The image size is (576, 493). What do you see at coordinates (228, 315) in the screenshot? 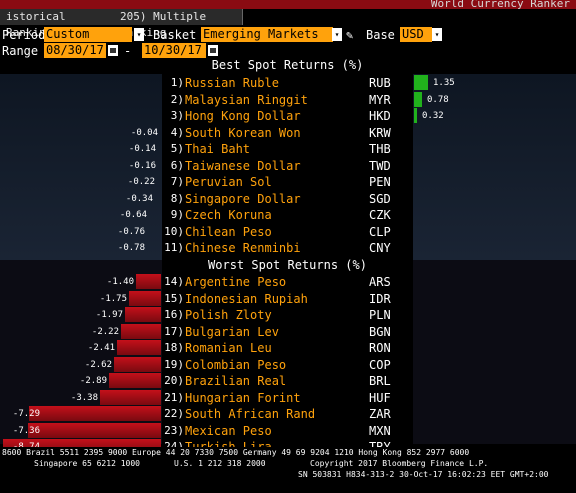
I see `currency-name: Polish Zloty` at bounding box center [228, 315].